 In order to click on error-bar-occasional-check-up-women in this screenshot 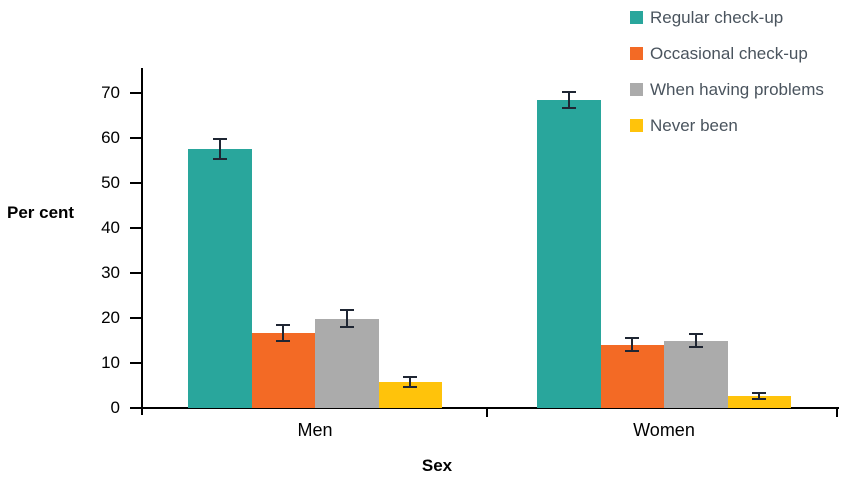, I will do `click(632, 344)`.